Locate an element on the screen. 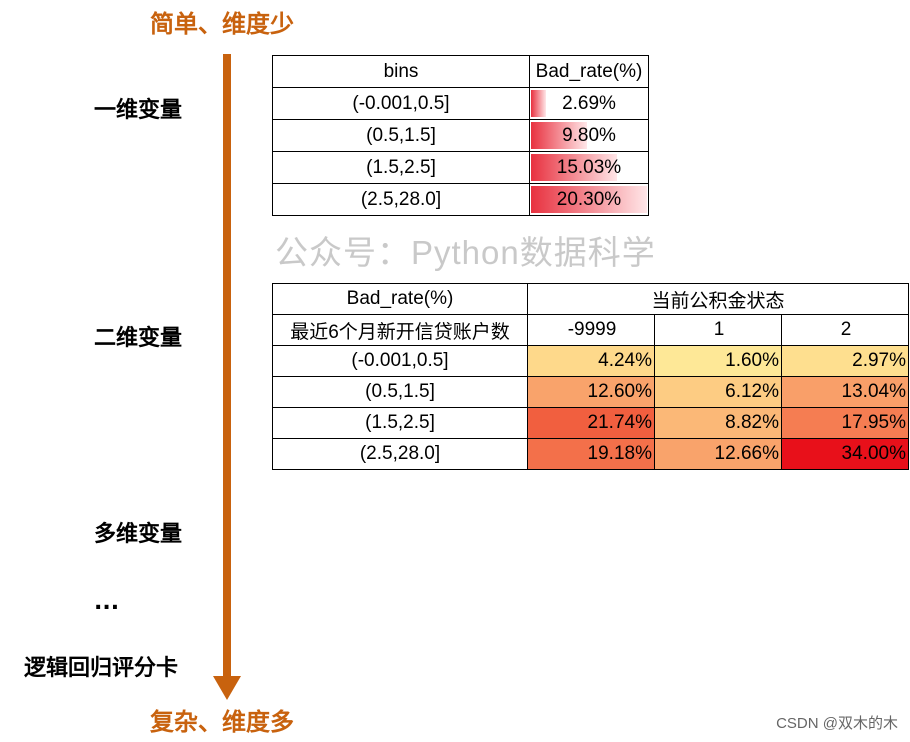 The image size is (910, 742). column-header: -9999 is located at coordinates (591, 330).